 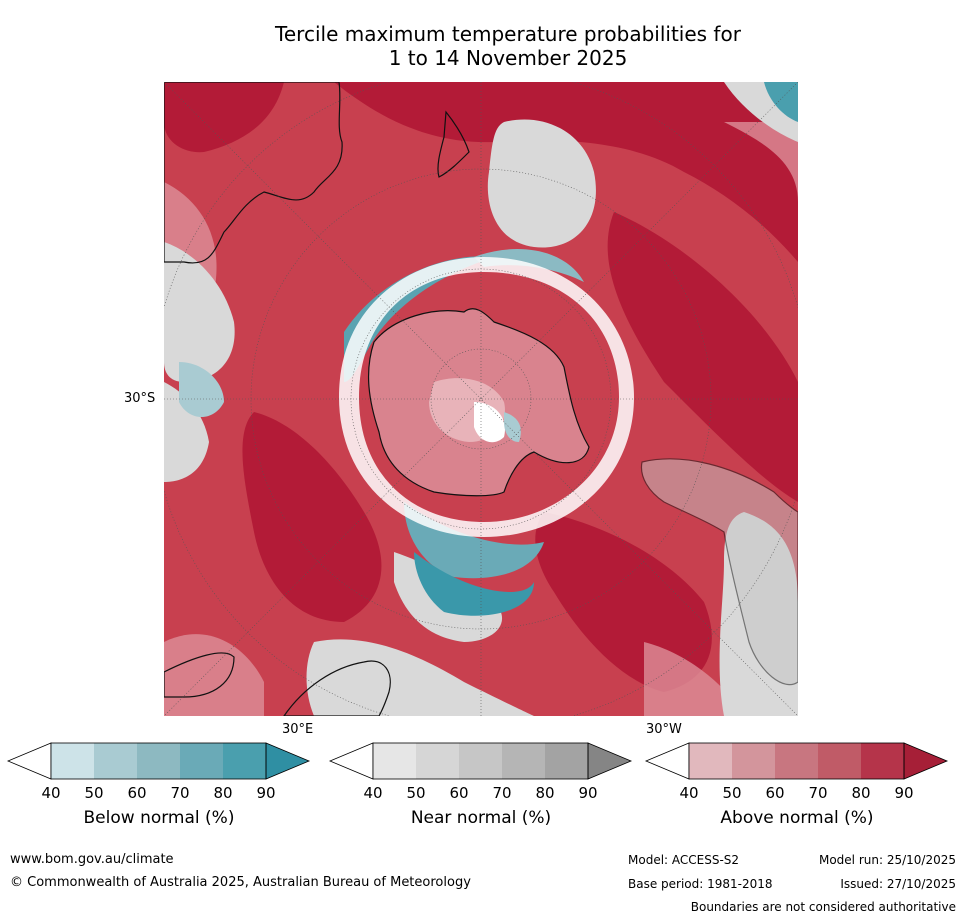 What do you see at coordinates (453, 144) in the screenshot?
I see `new-zealand-coast` at bounding box center [453, 144].